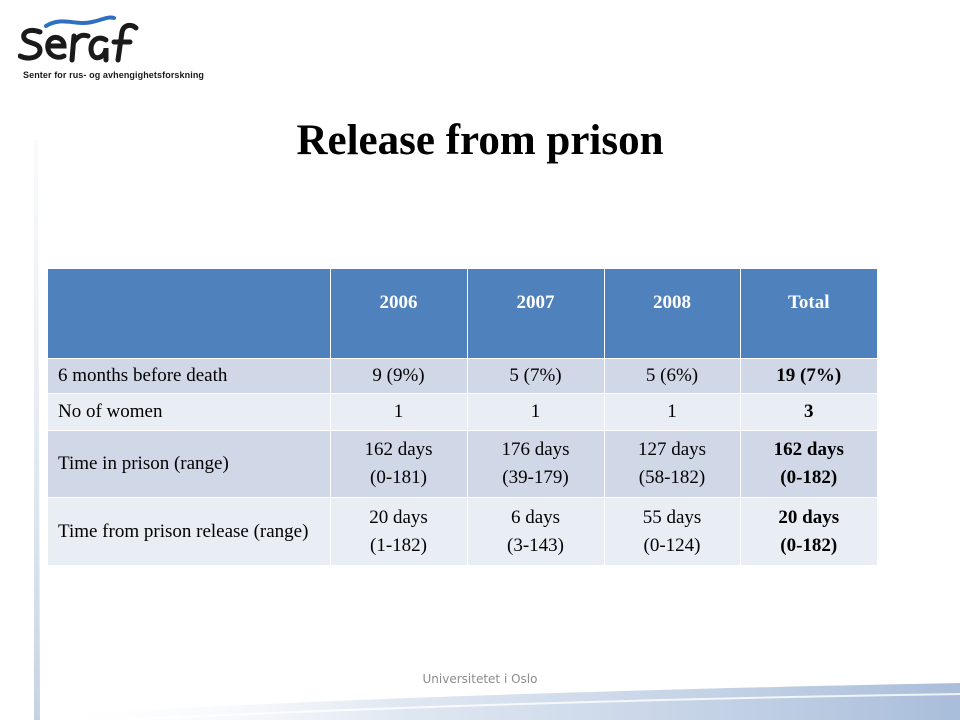 This screenshot has height=720, width=960. What do you see at coordinates (672, 464) in the screenshot?
I see `table-cell: 127 days (58-182)` at bounding box center [672, 464].